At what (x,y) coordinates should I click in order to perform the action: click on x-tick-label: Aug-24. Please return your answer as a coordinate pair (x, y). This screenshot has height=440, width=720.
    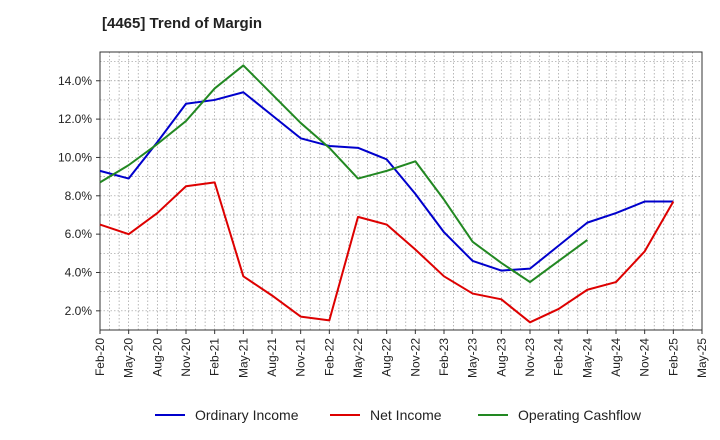
    Looking at the image, I should click on (616, 357).